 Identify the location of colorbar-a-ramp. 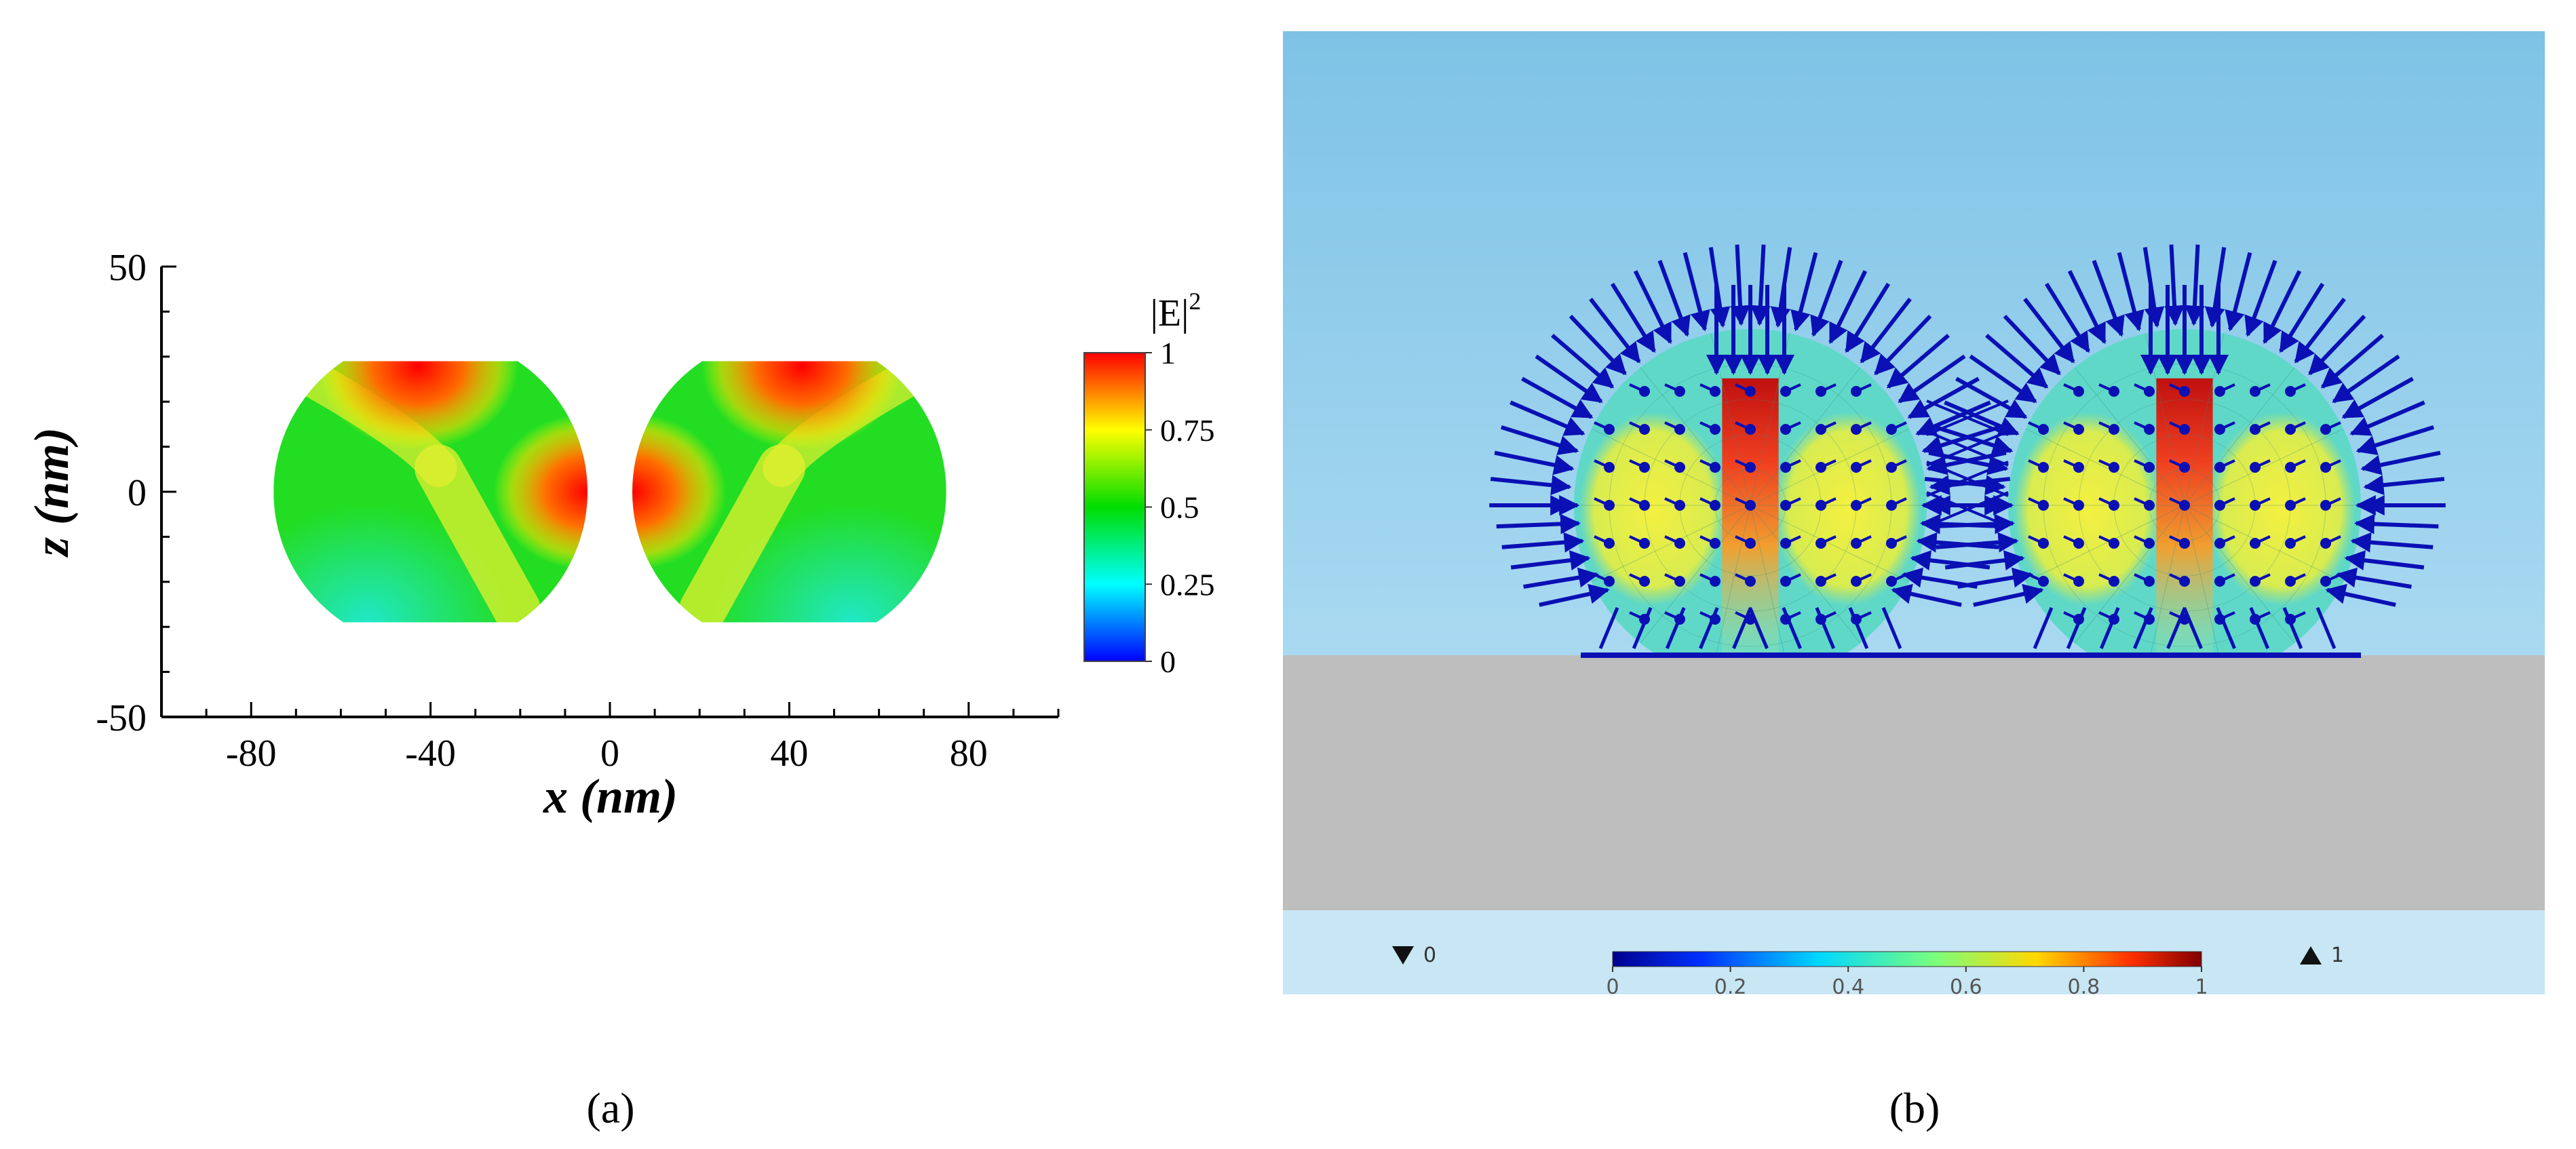
(1114, 507).